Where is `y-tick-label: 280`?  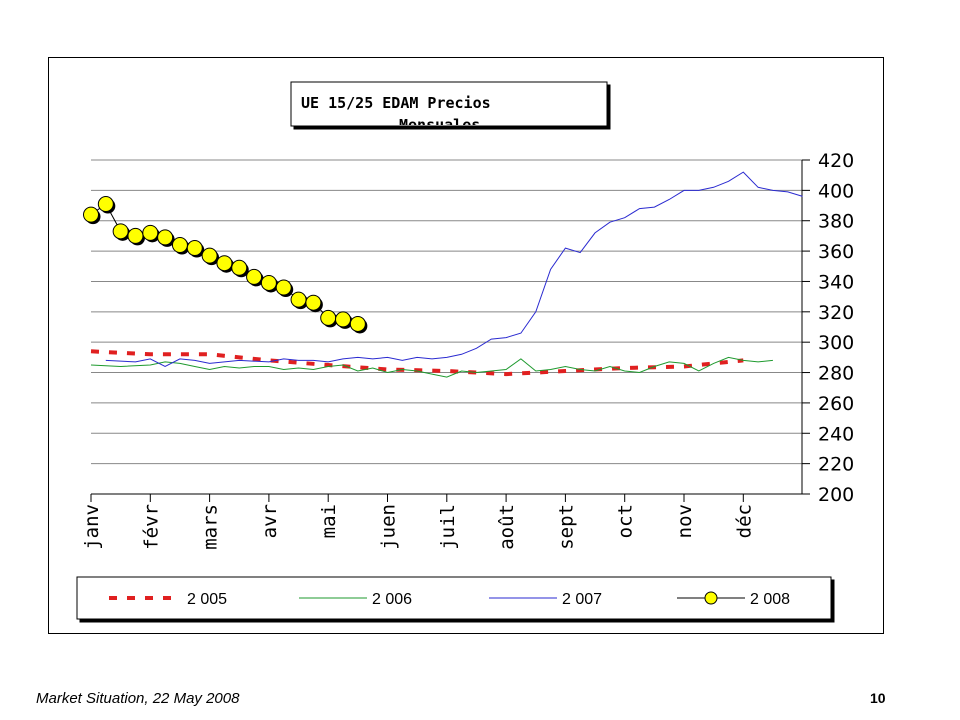 y-tick-label: 280 is located at coordinates (836, 374).